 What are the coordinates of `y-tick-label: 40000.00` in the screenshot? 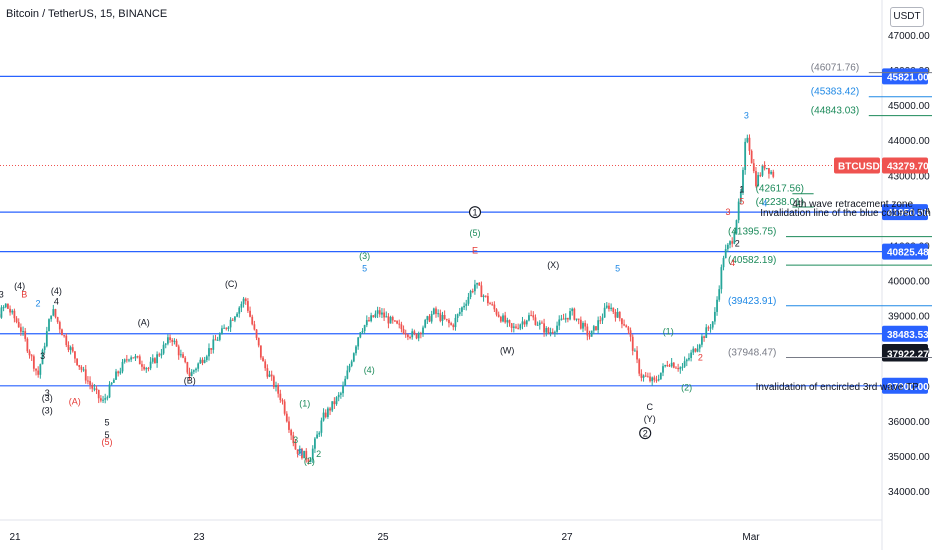 It's located at (909, 282).